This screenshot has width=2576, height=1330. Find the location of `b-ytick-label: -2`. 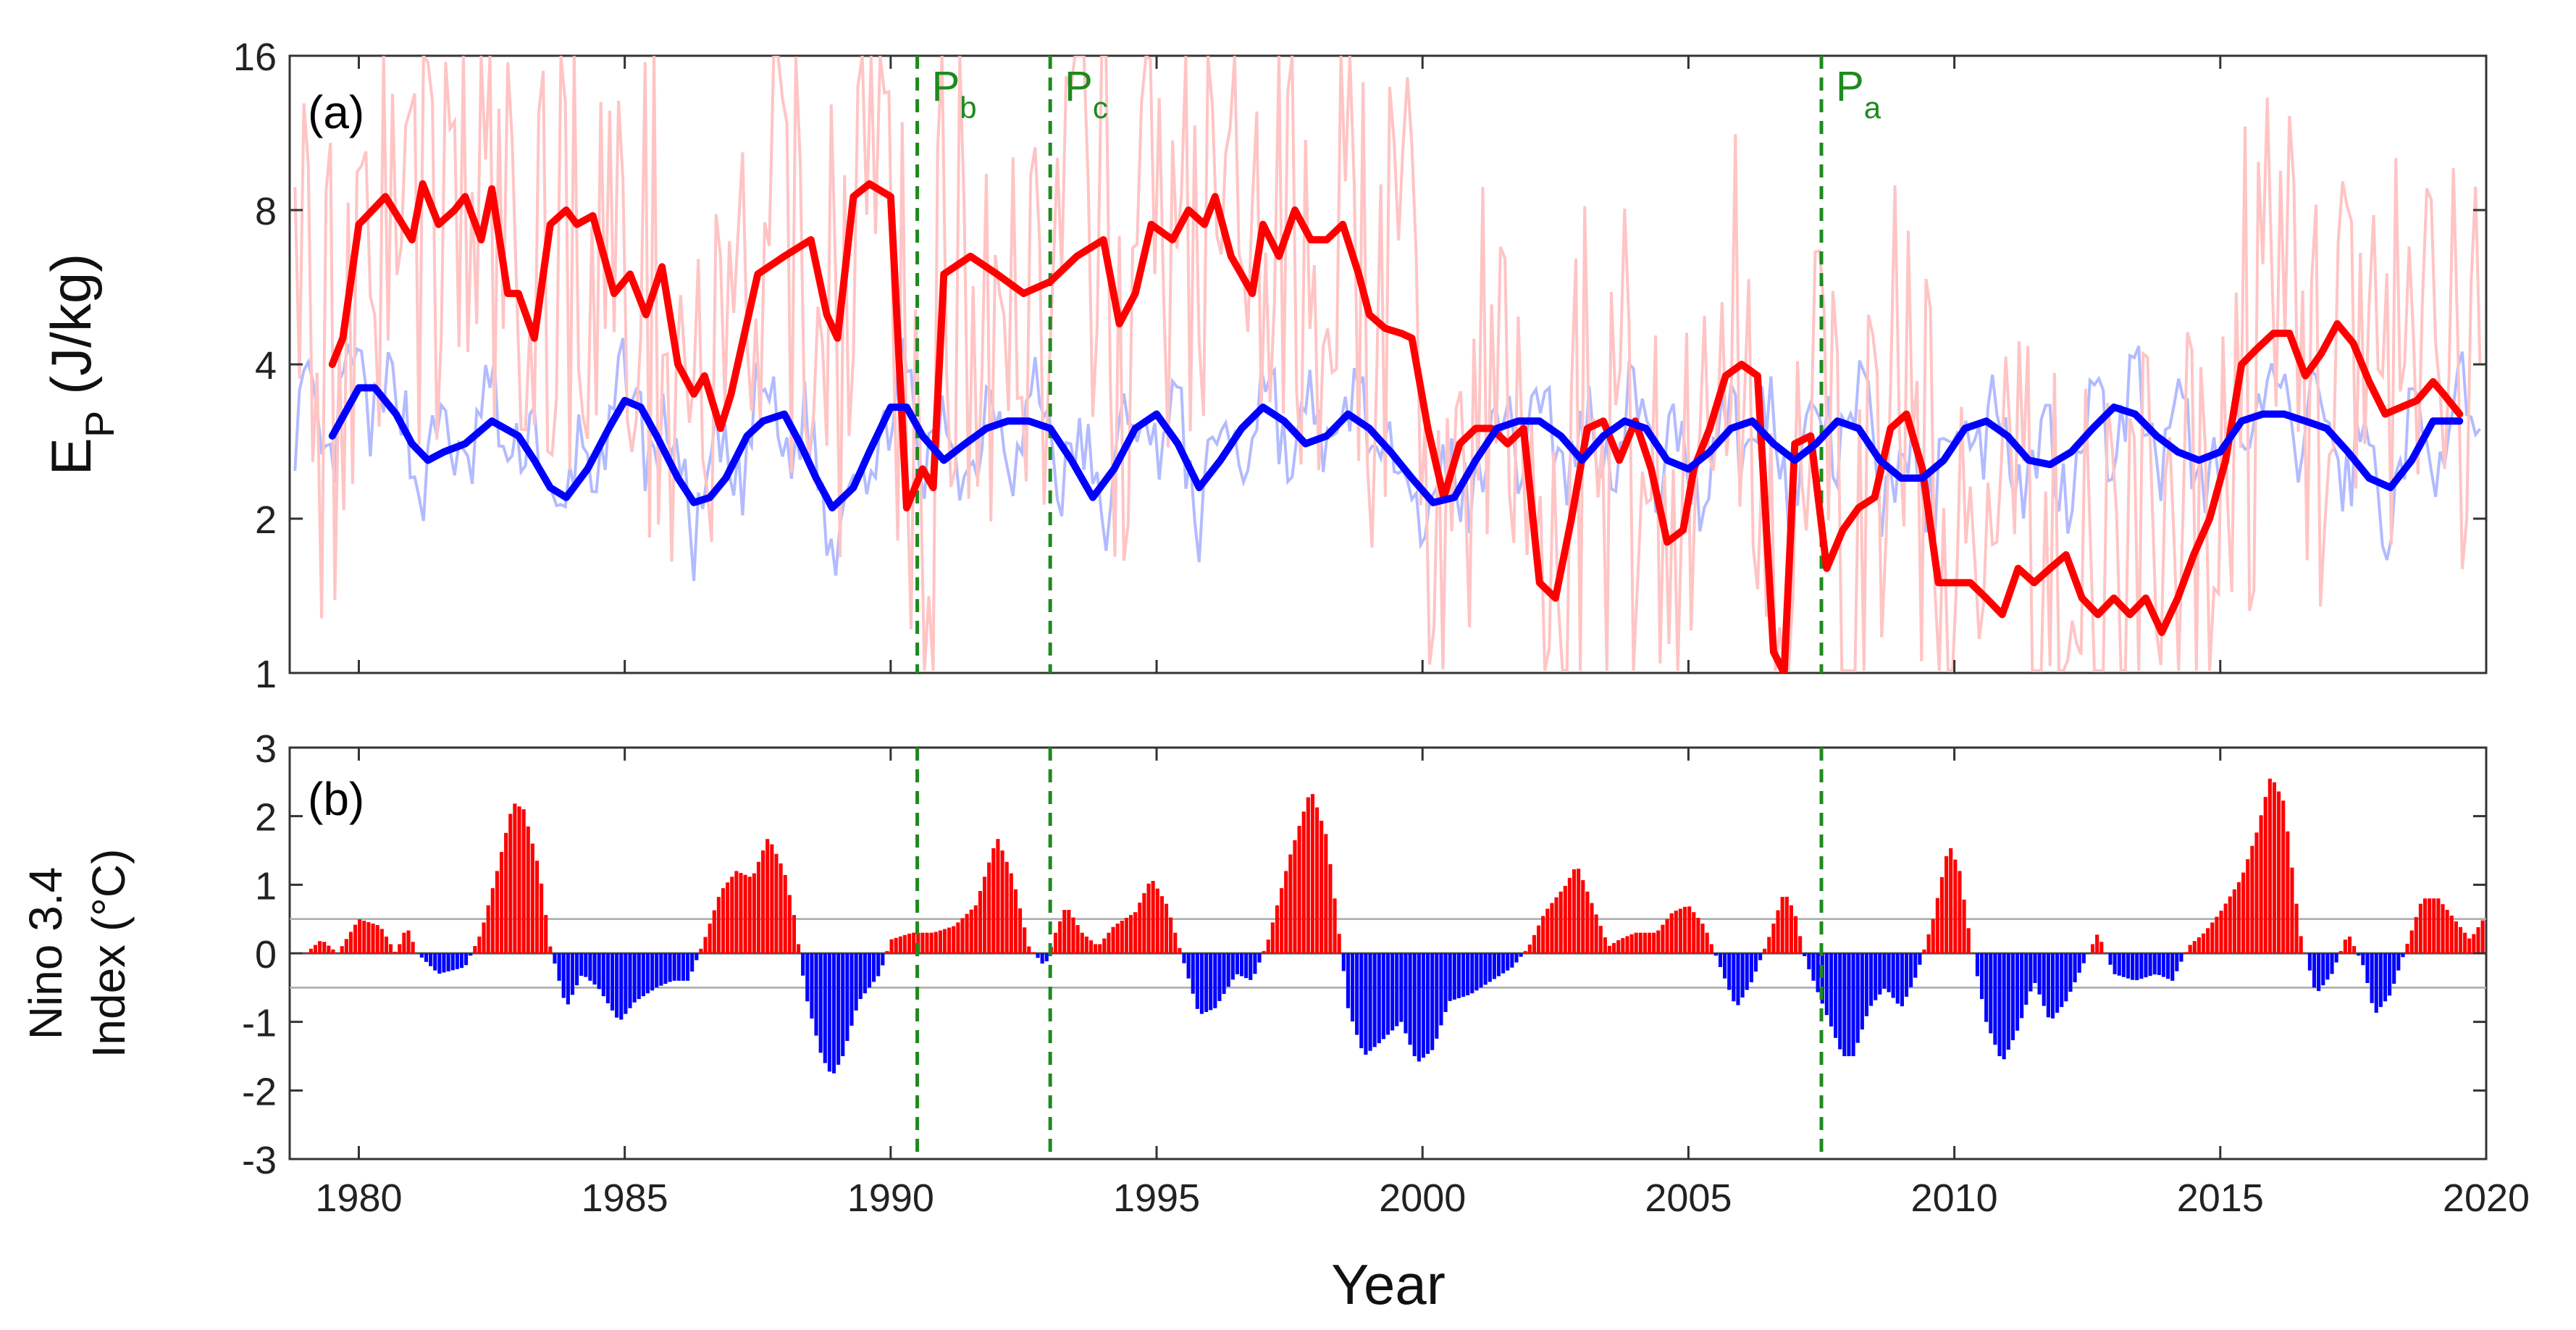

b-ytick-label: -2 is located at coordinates (259, 1091).